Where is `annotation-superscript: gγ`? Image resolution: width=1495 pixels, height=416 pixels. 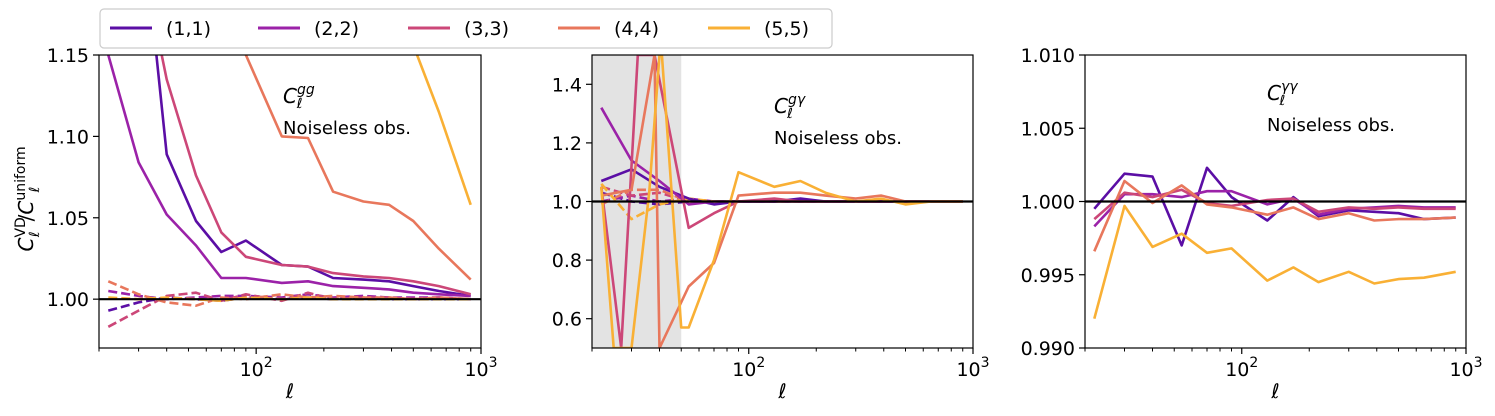 annotation-superscript: gγ is located at coordinates (797, 100).